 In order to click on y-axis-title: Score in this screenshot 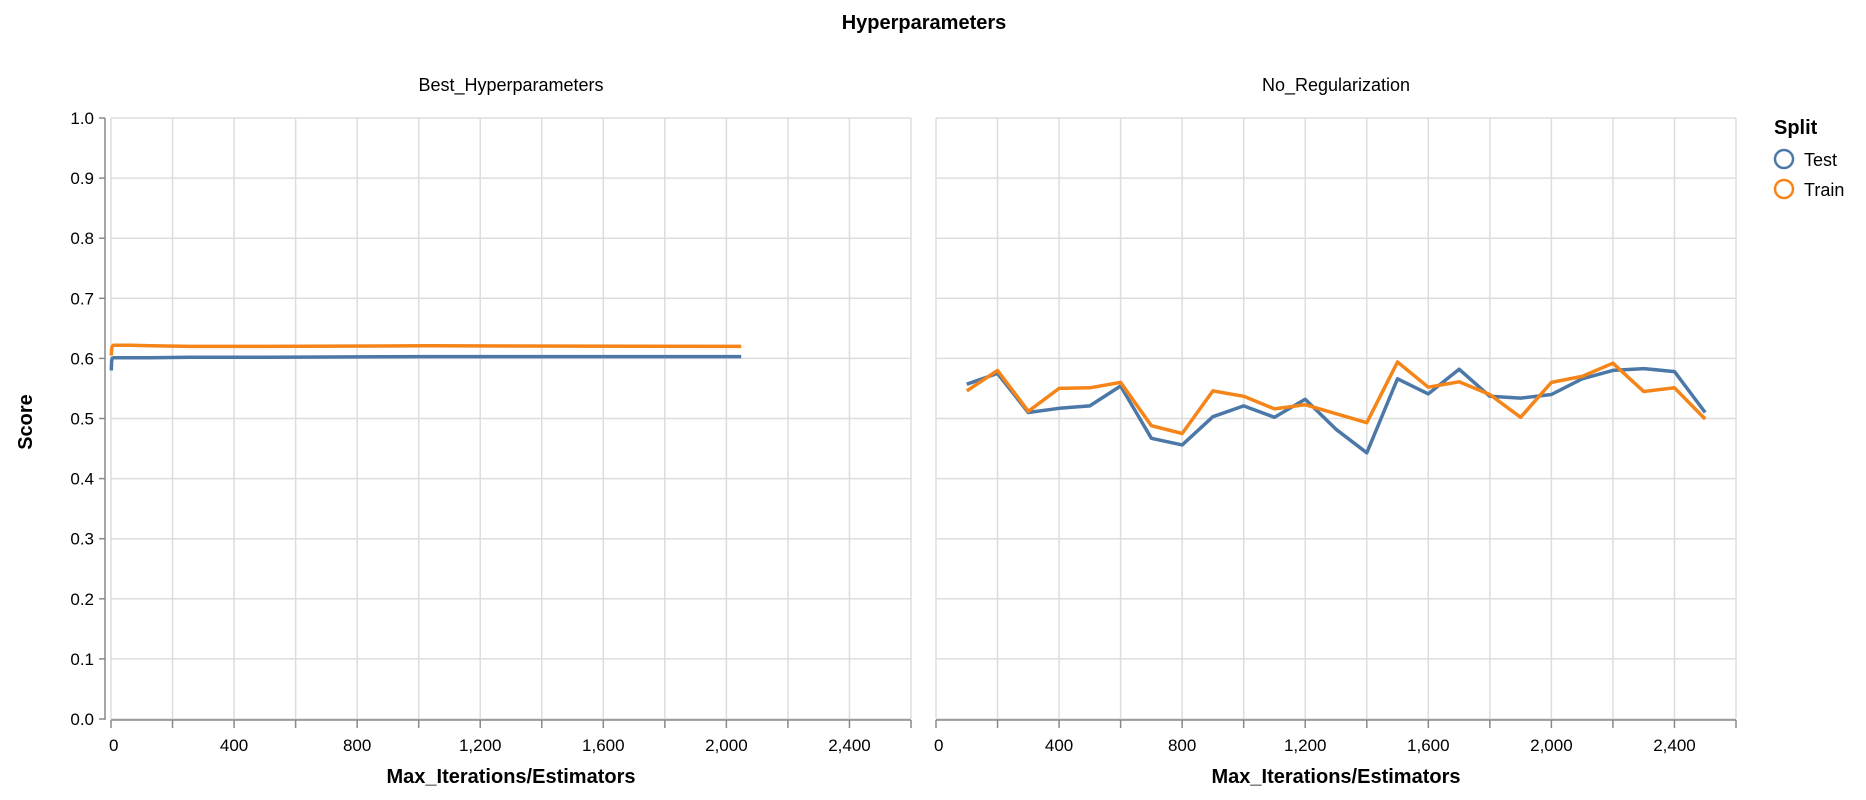, I will do `click(26, 422)`.